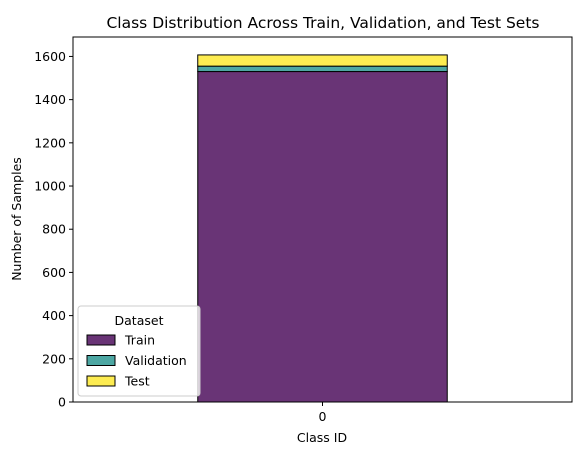 The width and height of the screenshot is (580, 459). Describe the element at coordinates (50, 142) in the screenshot. I see `y-tick-label: 1200` at that location.